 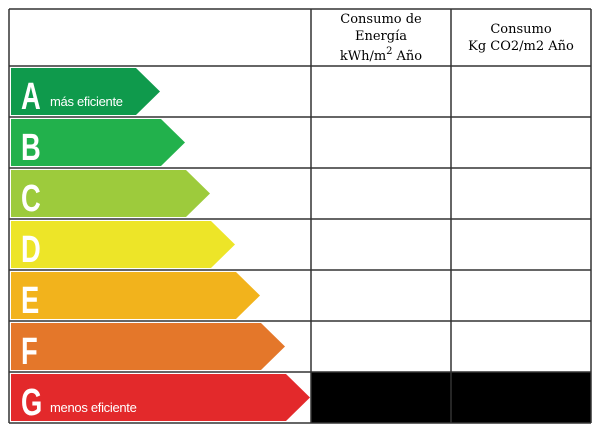 I want to click on rating-letter: D, so click(x=31, y=250).